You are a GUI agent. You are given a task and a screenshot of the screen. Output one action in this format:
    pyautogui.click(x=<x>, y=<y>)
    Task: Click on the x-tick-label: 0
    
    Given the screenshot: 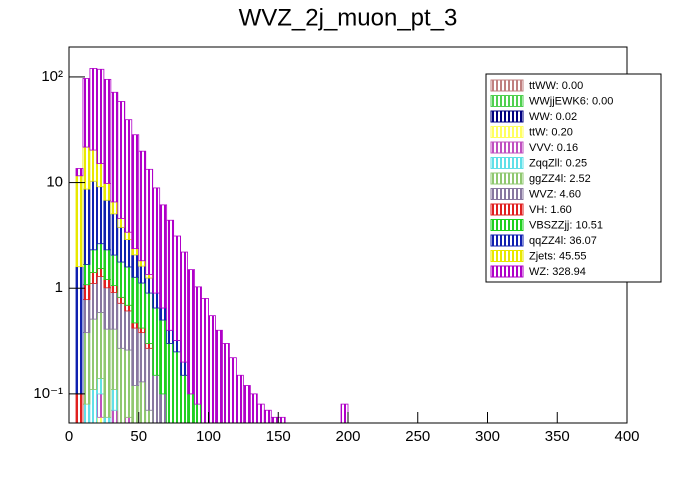 What is the action you would take?
    pyautogui.click(x=69, y=436)
    